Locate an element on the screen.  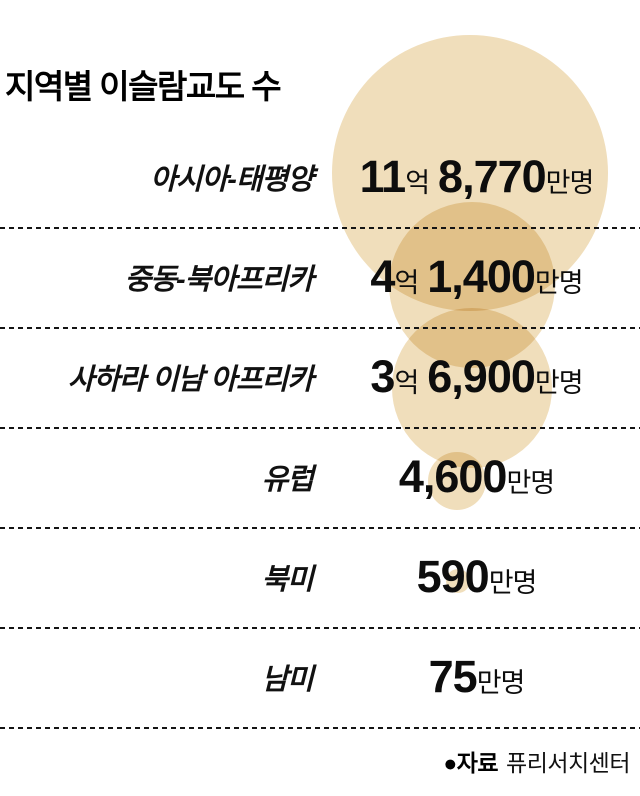
source-credit: ●자료 퓨리서치센터 is located at coordinates (536, 761).